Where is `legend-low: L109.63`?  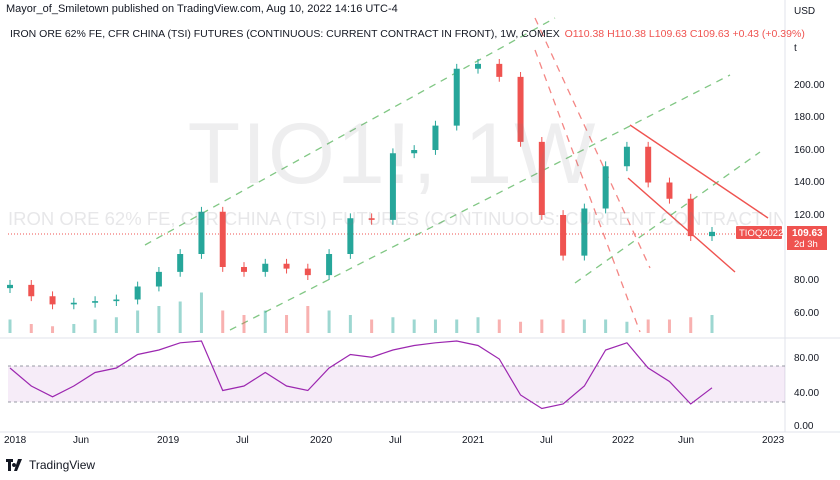 legend-low: L109.63 is located at coordinates (667, 34).